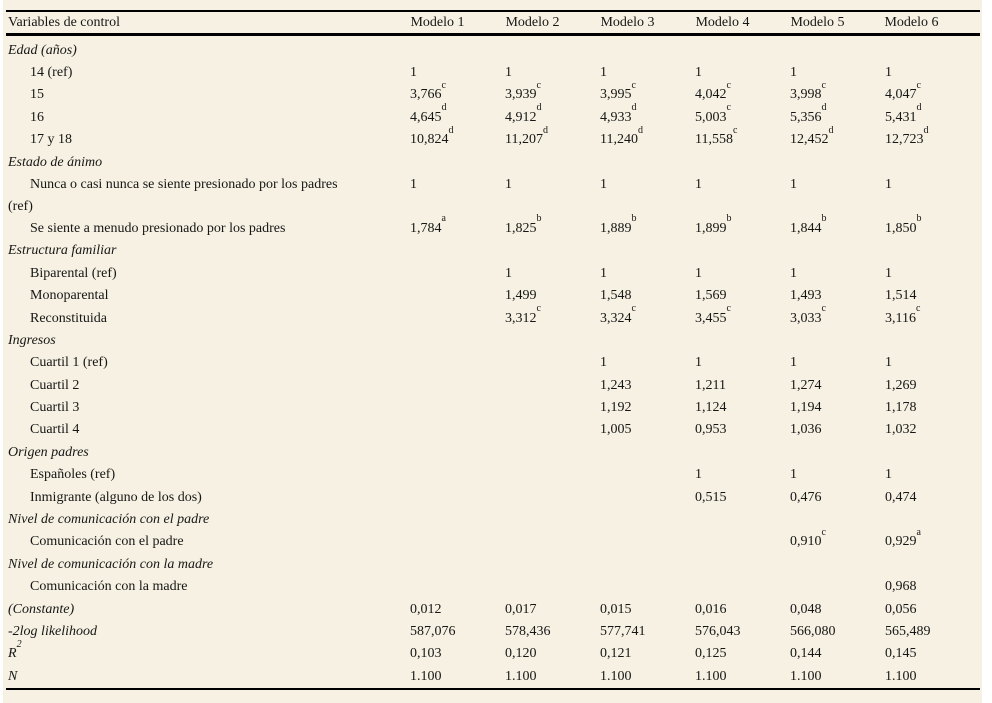  What do you see at coordinates (806, 430) in the screenshot?
I see `cell-value: 1,036` at bounding box center [806, 430].